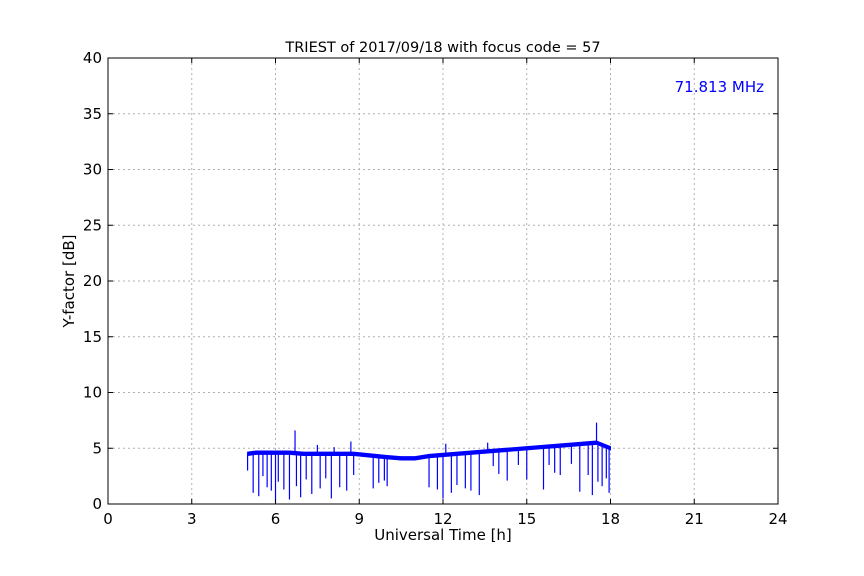 Image resolution: width=864 pixels, height=576 pixels. Describe the element at coordinates (777, 519) in the screenshot. I see `x-tick-label: 24` at that location.